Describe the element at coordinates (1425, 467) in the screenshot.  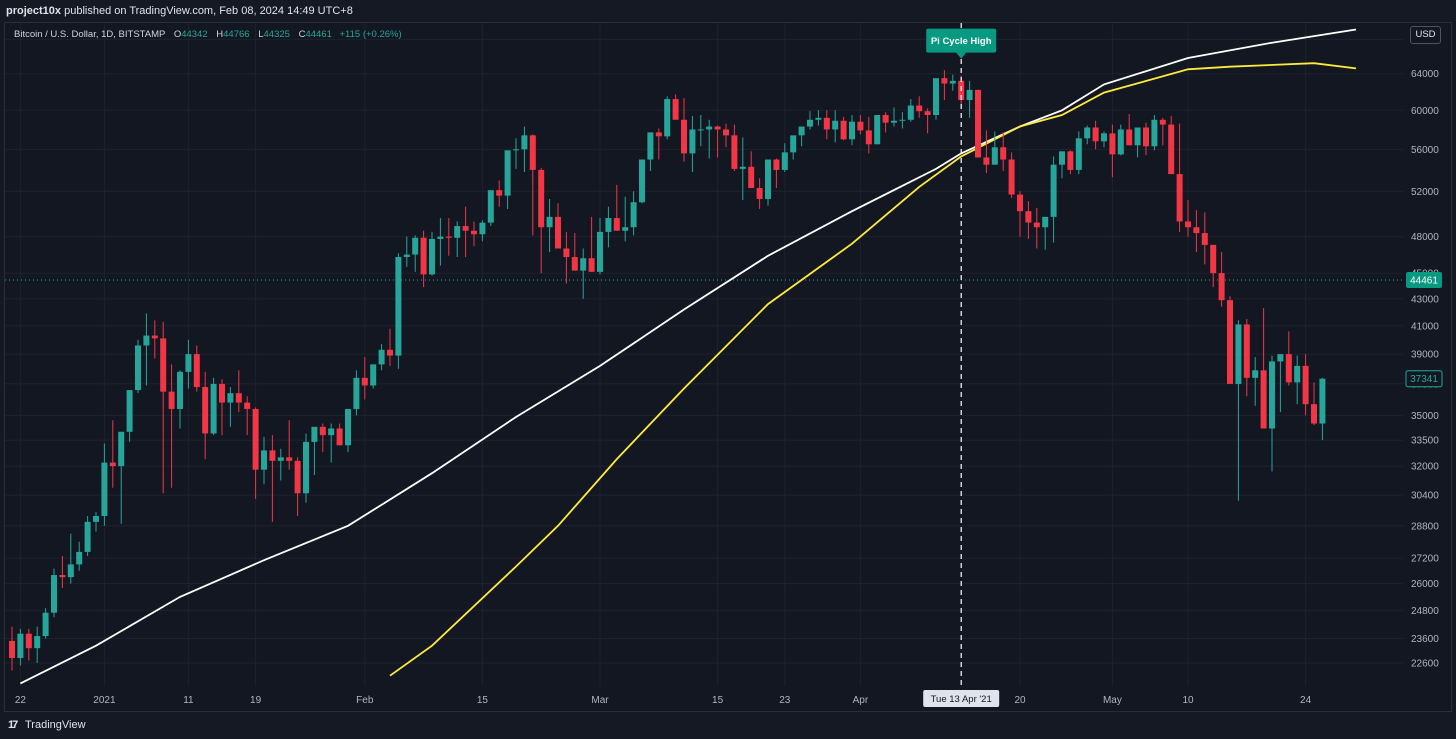
I see `y-tick-label: 32000` at that location.